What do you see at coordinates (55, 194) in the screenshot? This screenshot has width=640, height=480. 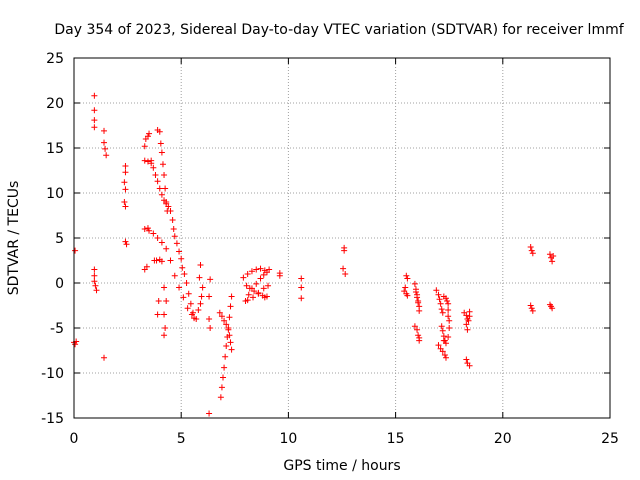 I see `y-tick-label: 10` at bounding box center [55, 194].